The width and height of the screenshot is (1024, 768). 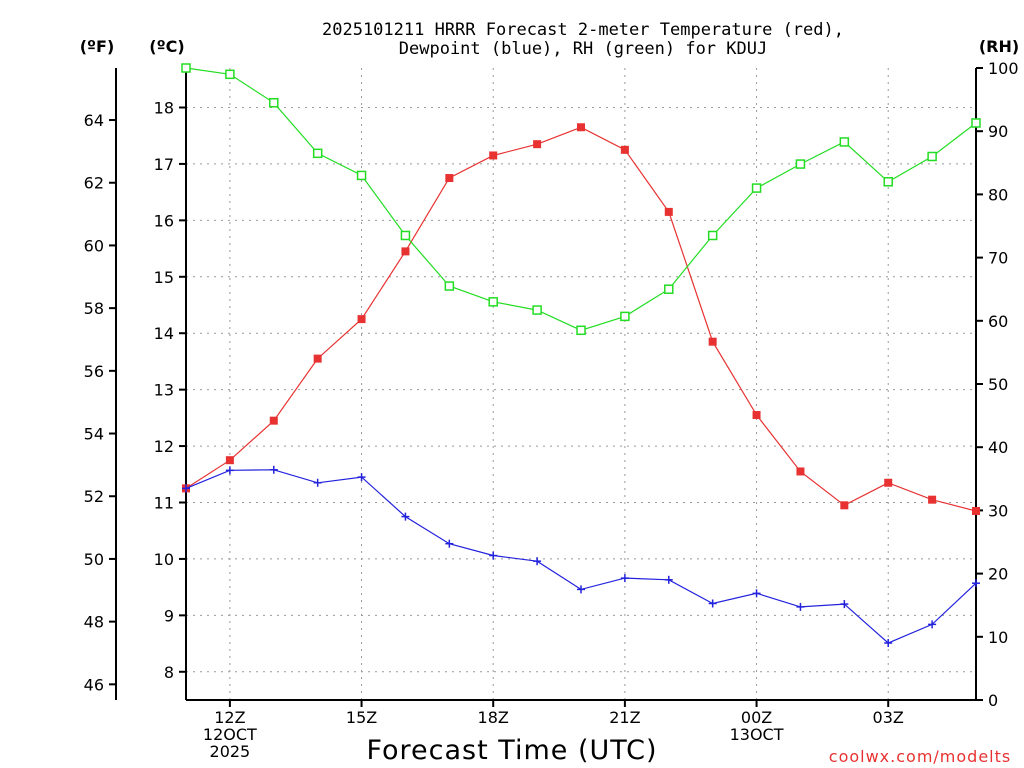 I want to click on credit-link: coolwx.com/modelts, so click(x=920, y=756).